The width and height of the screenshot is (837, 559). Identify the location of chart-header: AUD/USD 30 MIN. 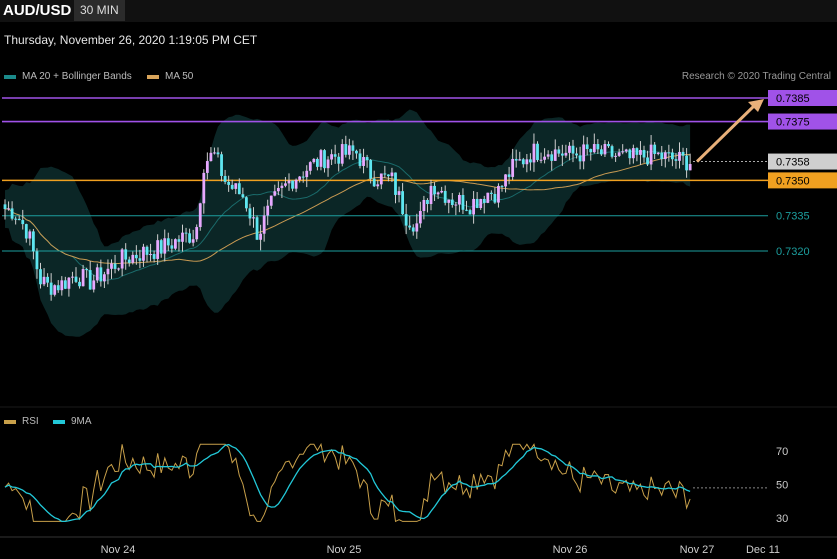
(418, 11).